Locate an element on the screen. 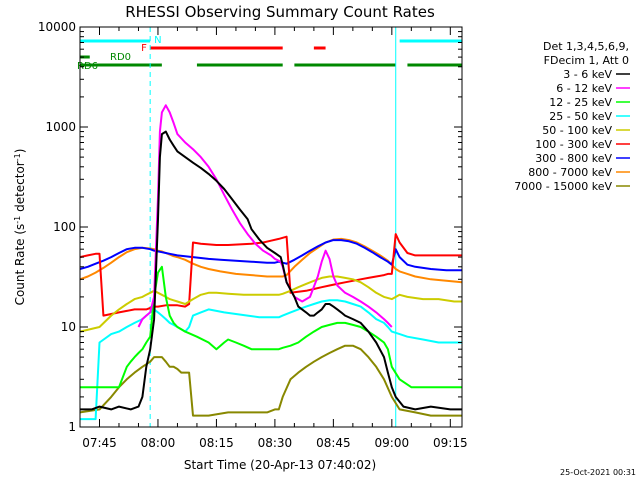 This screenshot has height=480, width=640. legend-header-line-1: Det 1,3,4,5,6,9, is located at coordinates (586, 46).